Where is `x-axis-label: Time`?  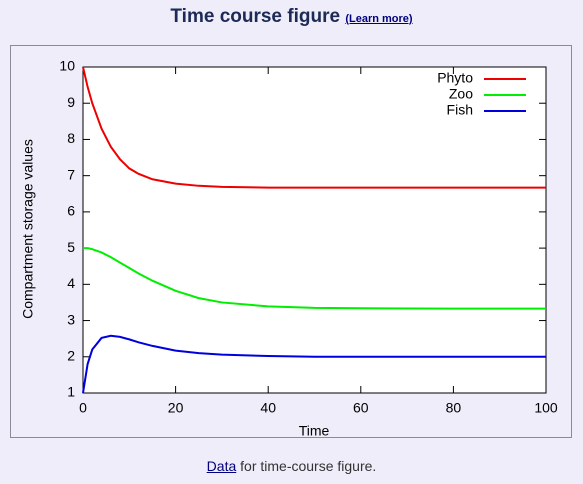 x-axis-label: Time is located at coordinates (314, 430).